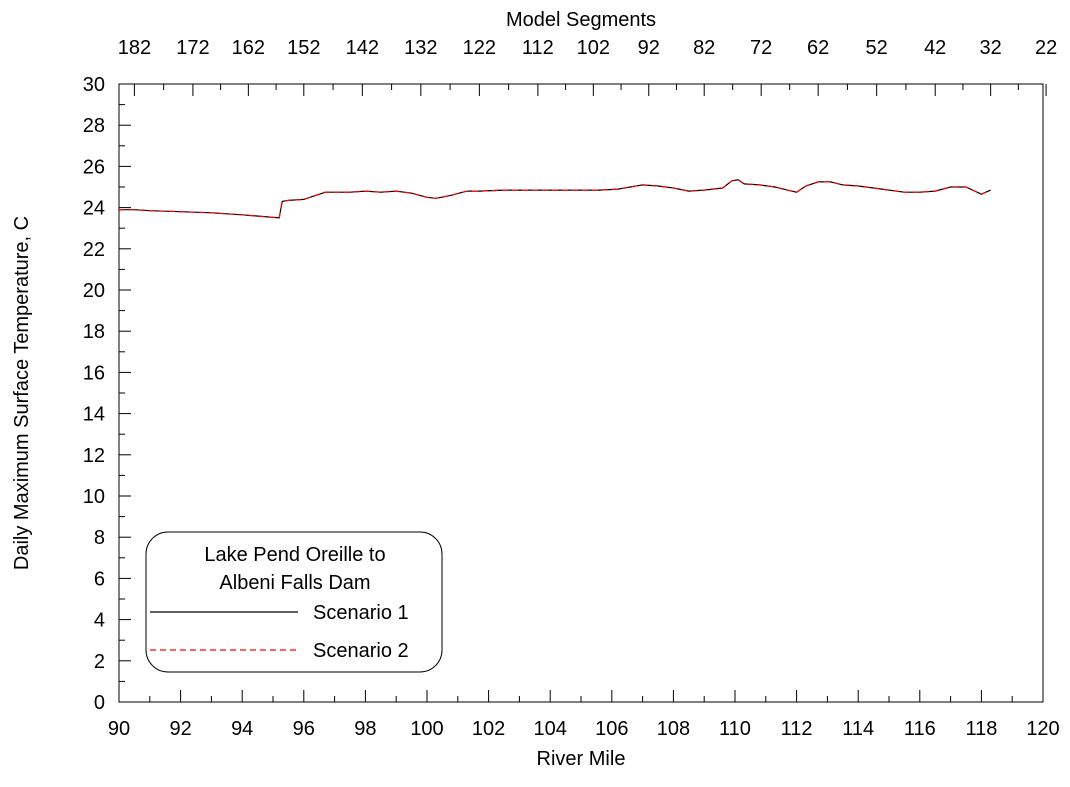 The image size is (1070, 787). I want to click on series-layer, so click(555, 199).